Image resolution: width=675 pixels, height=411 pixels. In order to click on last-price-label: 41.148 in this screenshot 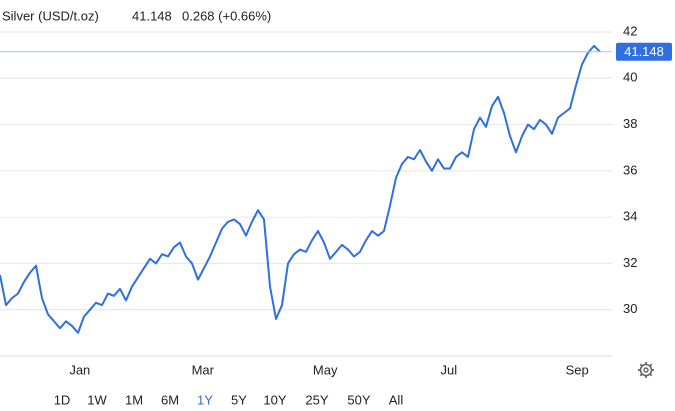, I will do `click(644, 51)`.